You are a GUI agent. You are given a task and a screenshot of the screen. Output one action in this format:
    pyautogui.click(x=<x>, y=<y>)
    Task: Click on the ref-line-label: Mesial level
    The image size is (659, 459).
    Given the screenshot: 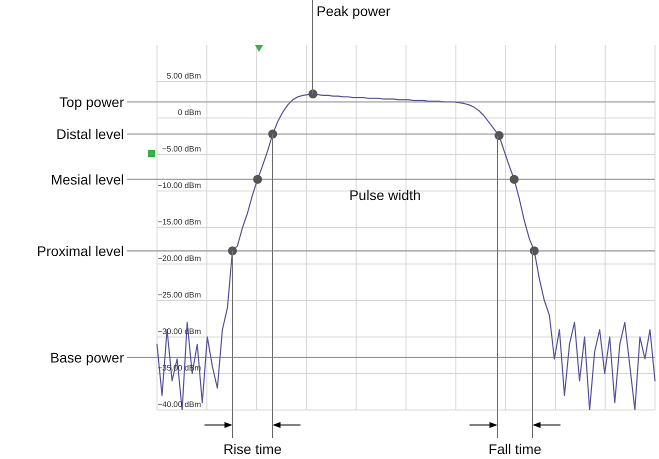 What is the action you would take?
    pyautogui.click(x=87, y=179)
    